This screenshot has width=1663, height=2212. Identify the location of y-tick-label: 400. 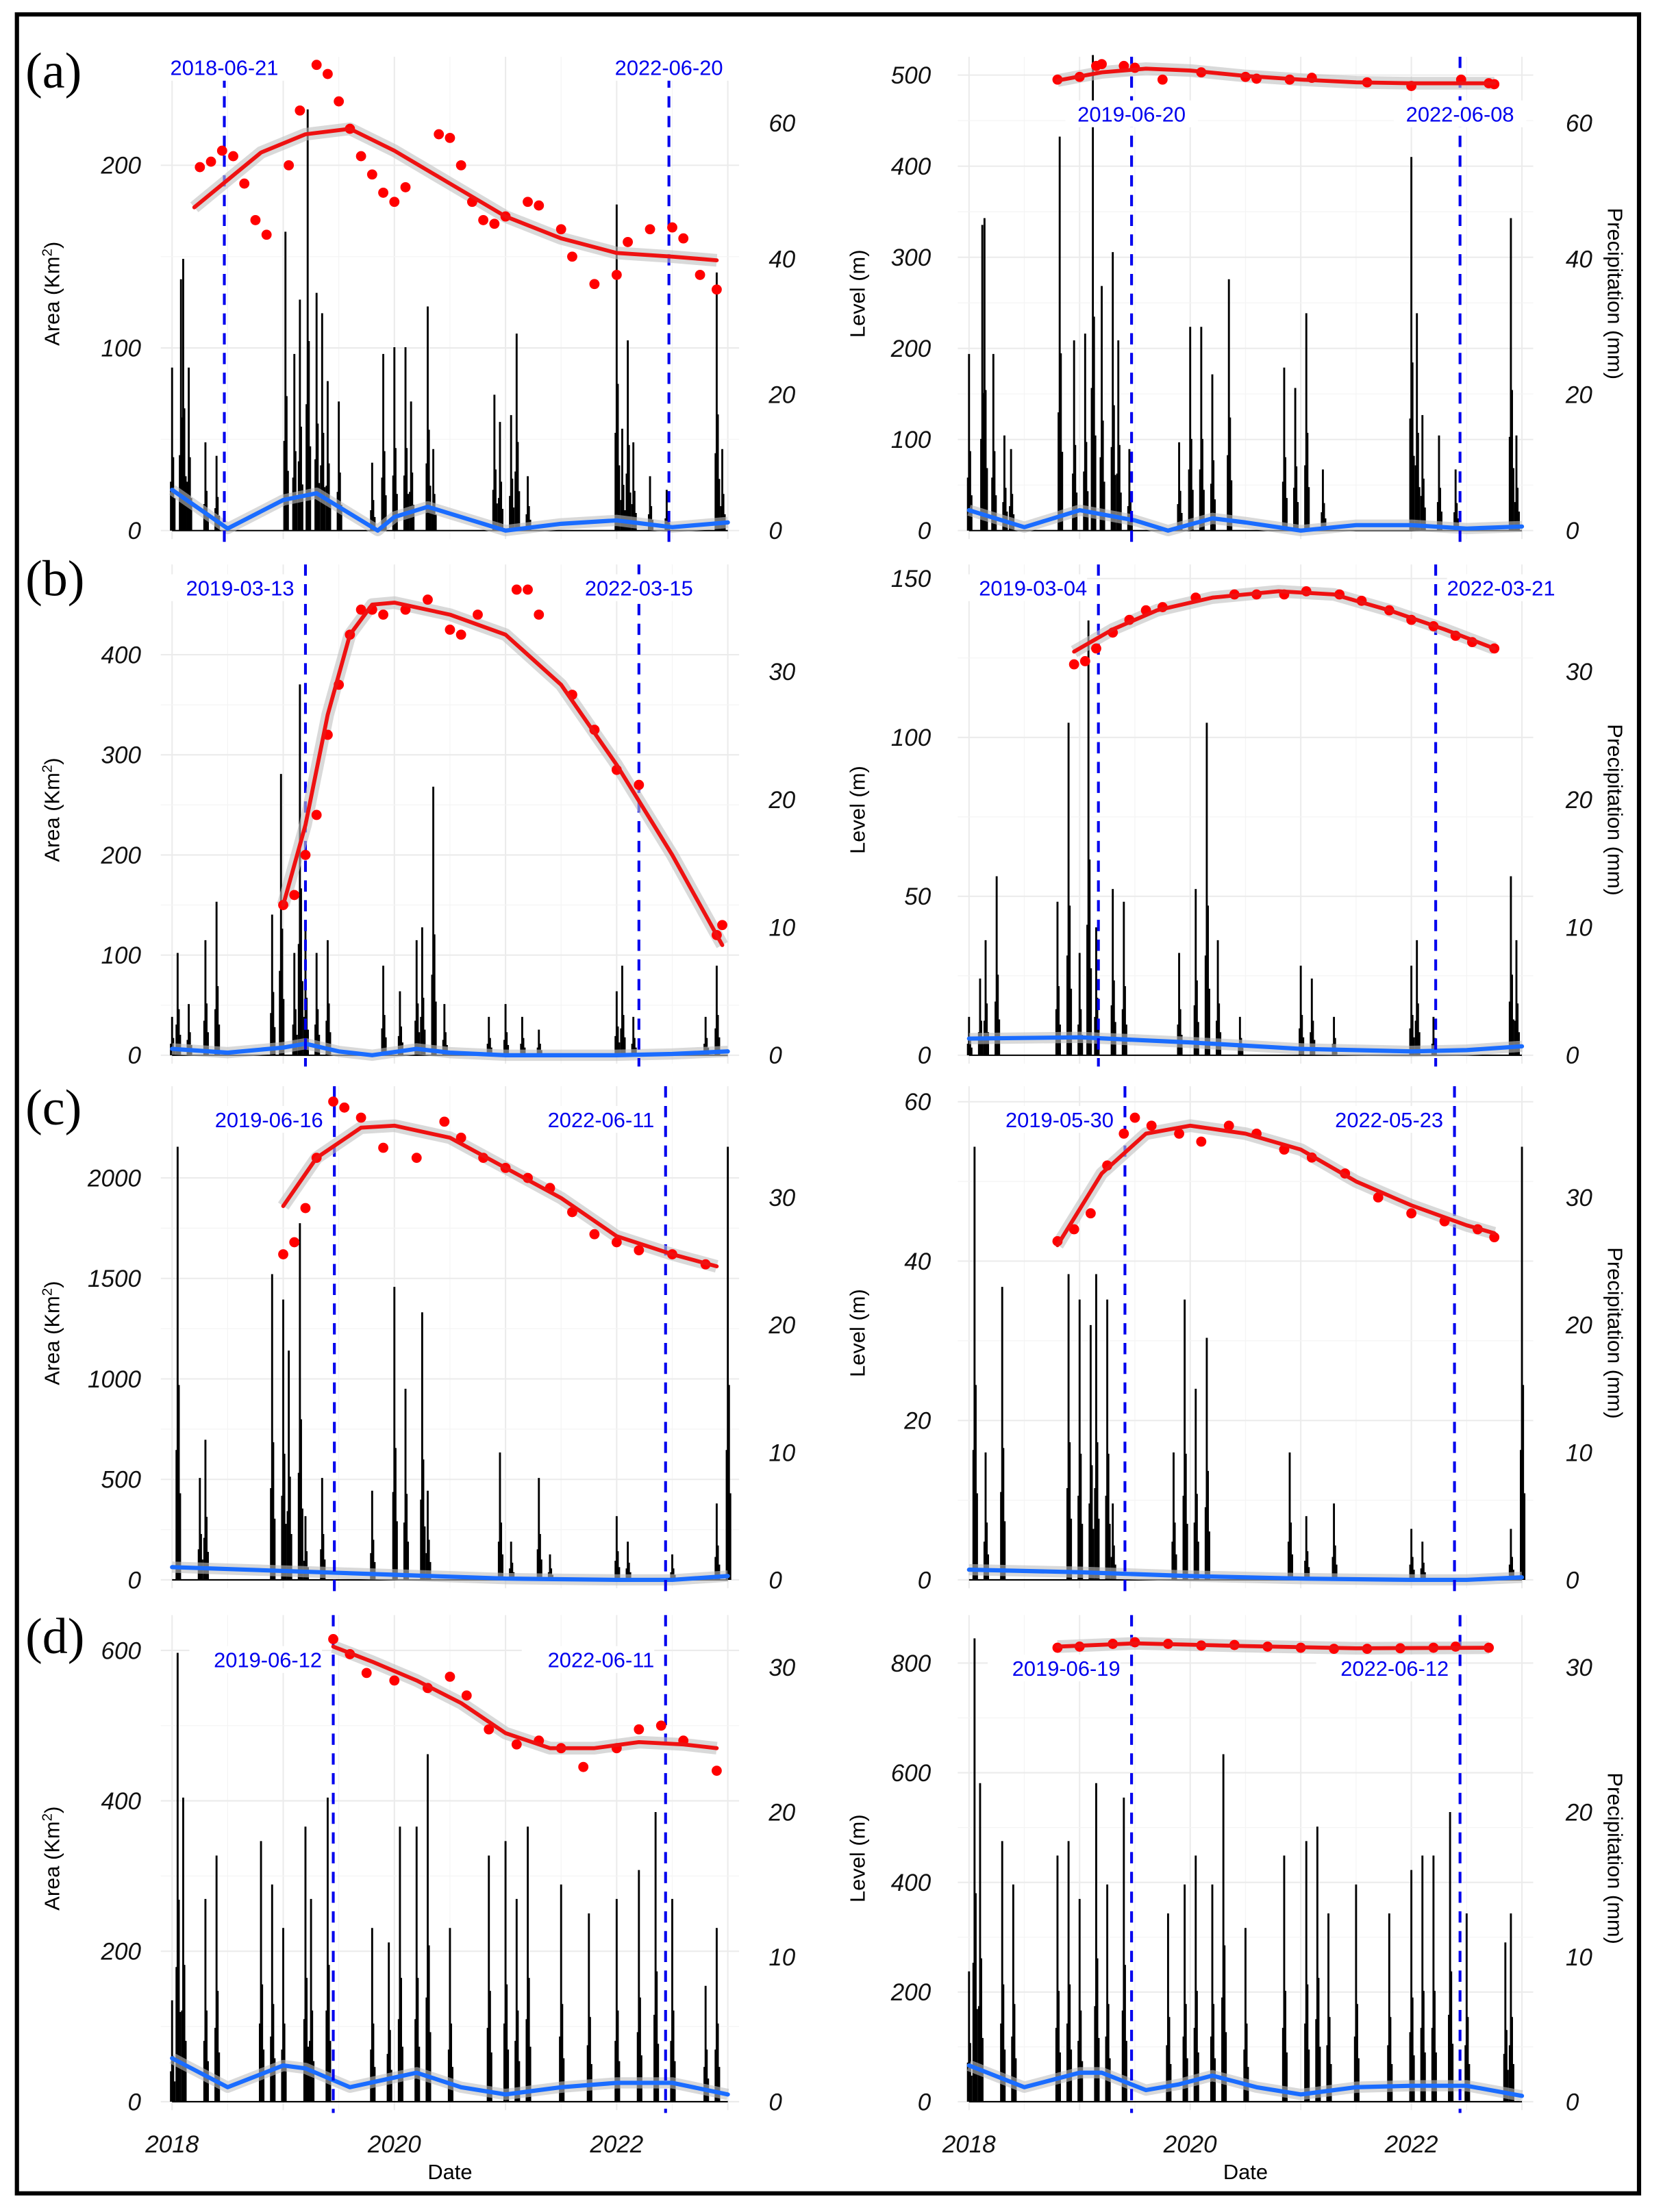
(911, 1883).